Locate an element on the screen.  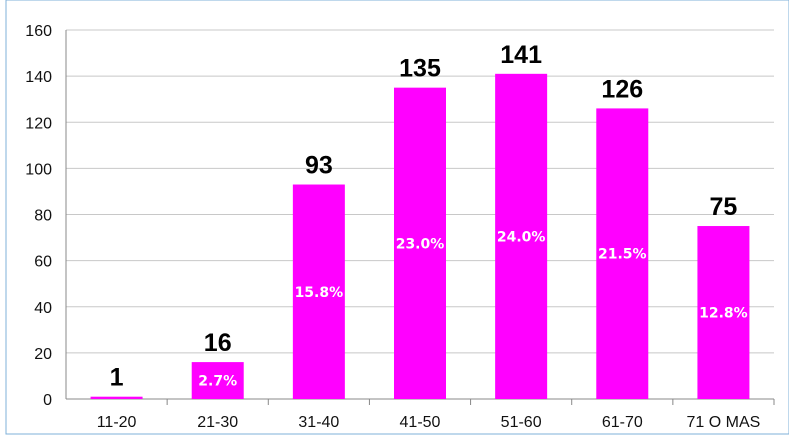
y-tick-label: 0 is located at coordinates (47, 400).